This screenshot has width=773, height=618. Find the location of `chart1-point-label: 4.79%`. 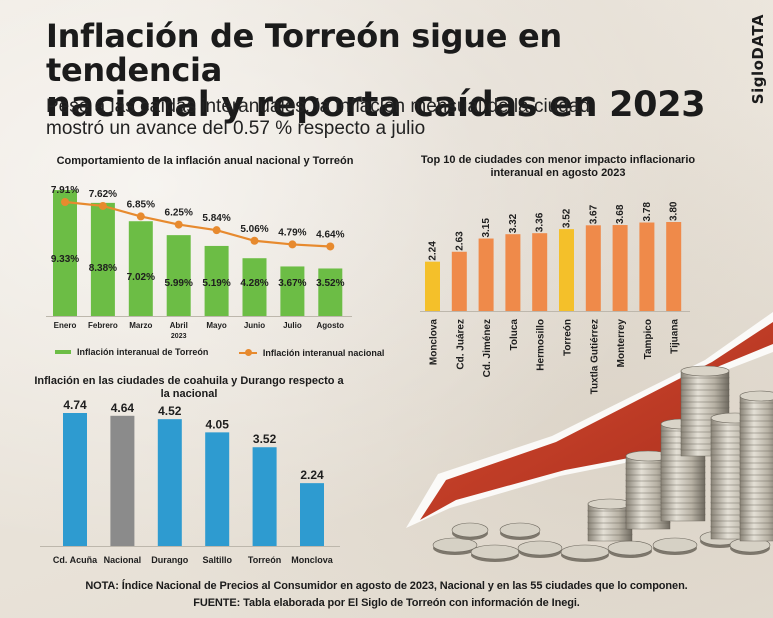

chart1-point-label: 4.79% is located at coordinates (292, 232).